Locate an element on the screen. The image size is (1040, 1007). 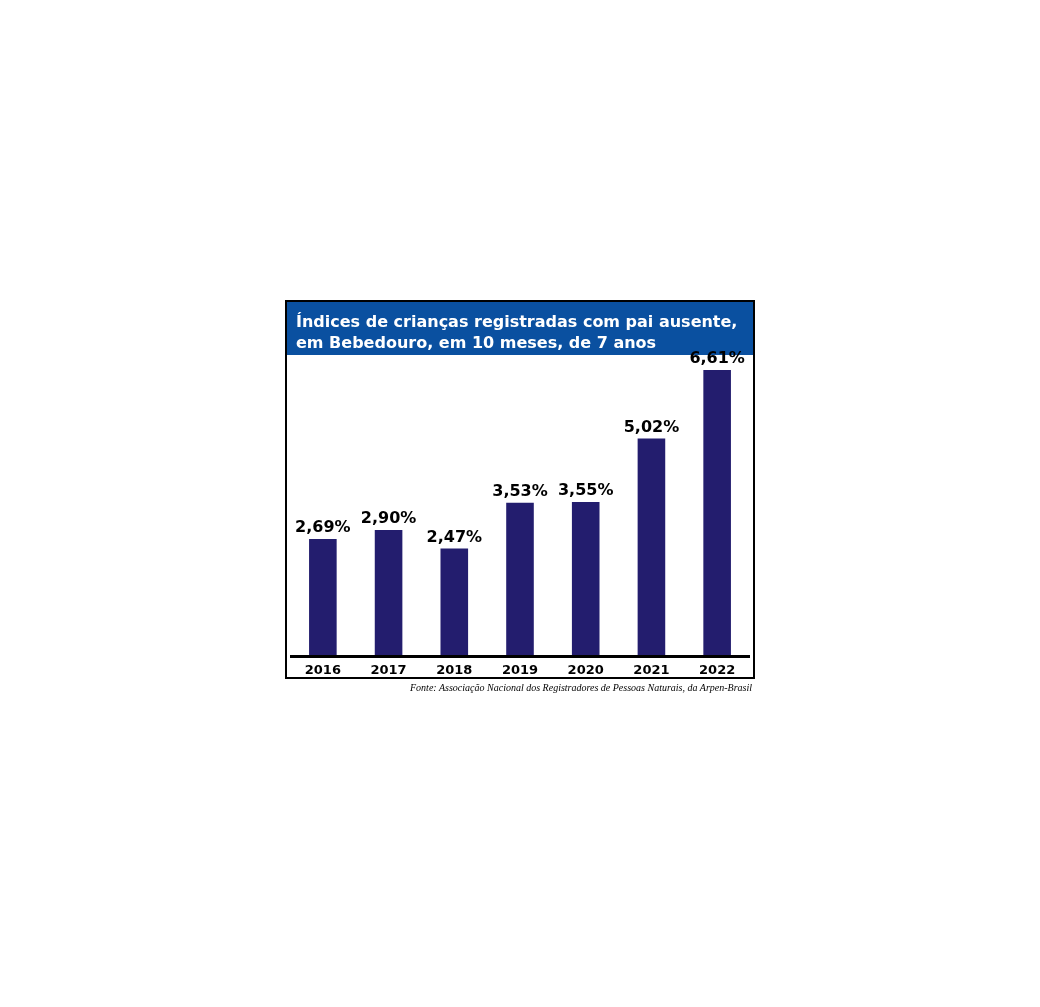
x-tick-label: 2020 is located at coordinates (585, 669).